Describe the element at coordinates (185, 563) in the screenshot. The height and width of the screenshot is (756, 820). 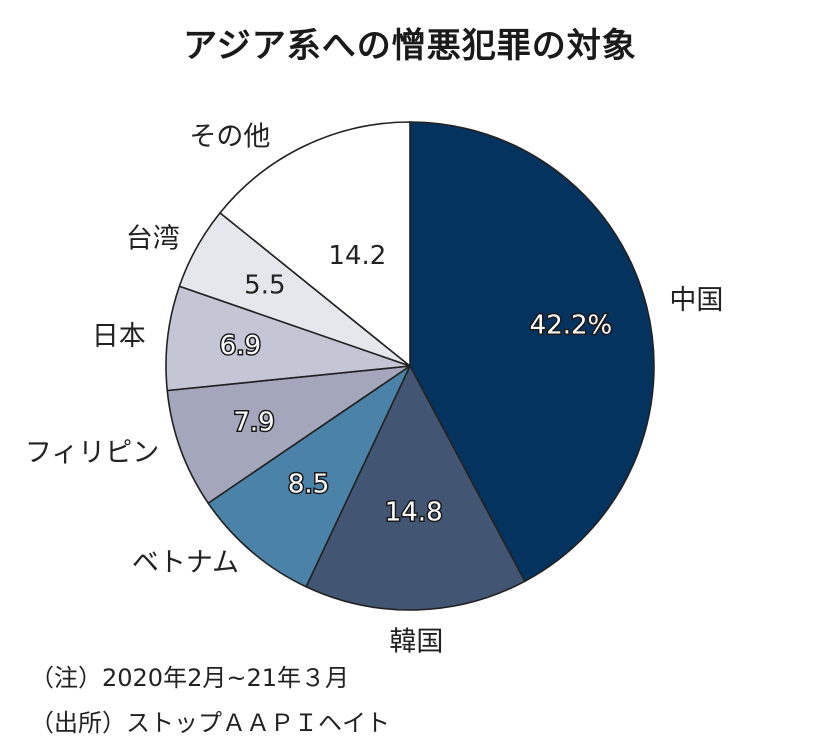
I see `category-label-2: ベトナム` at that location.